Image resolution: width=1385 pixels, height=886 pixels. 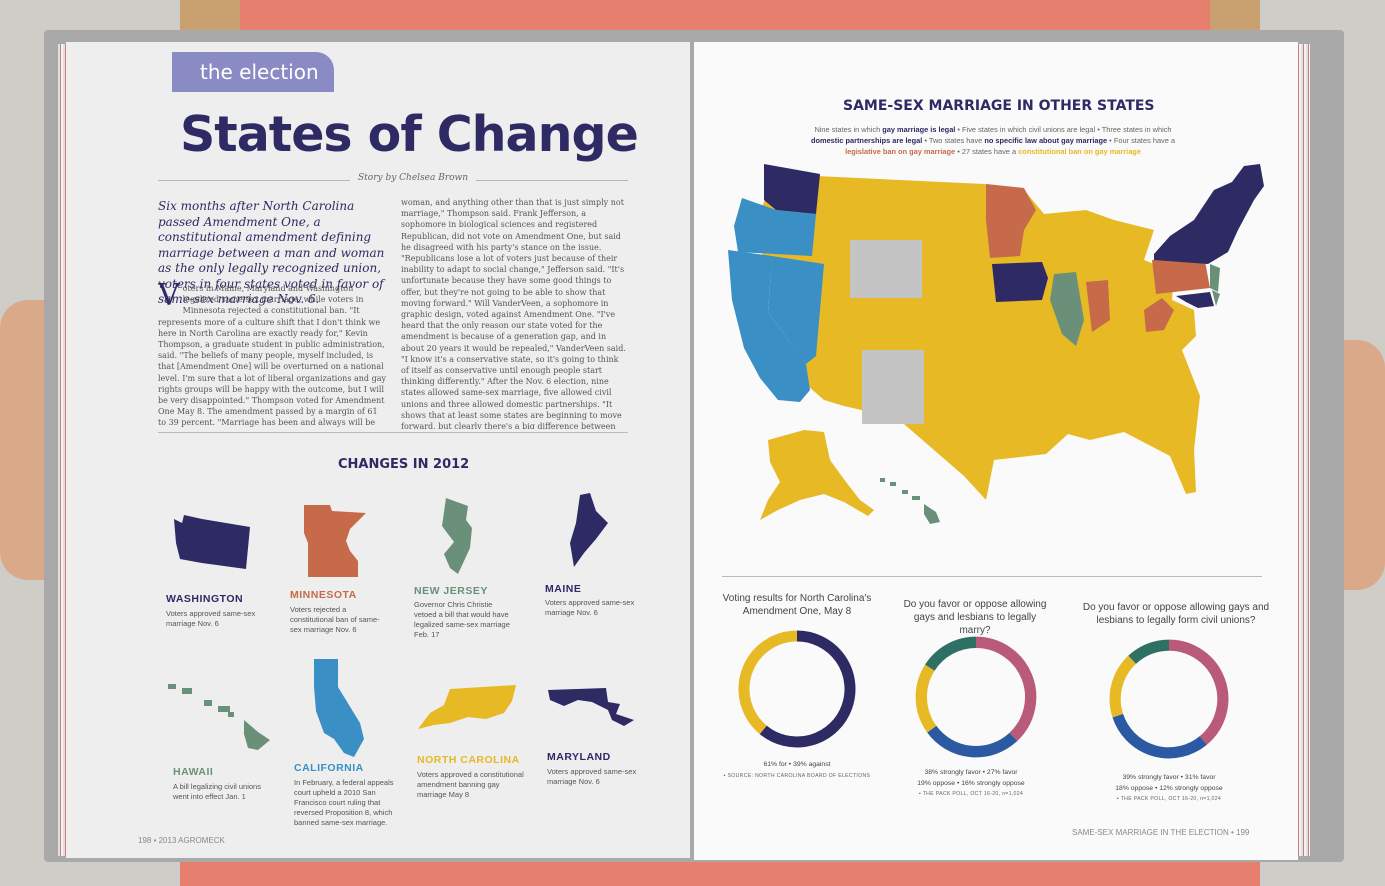 What do you see at coordinates (1215, 278) in the screenshot?
I see `map-new-jersey` at bounding box center [1215, 278].